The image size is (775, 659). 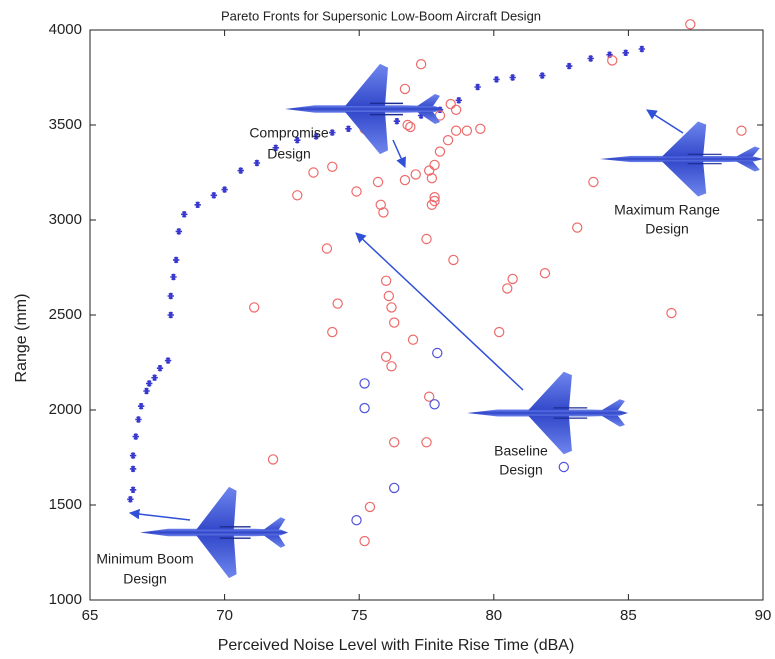 What do you see at coordinates (493, 615) in the screenshot?
I see `x-tick-label: 80` at bounding box center [493, 615].